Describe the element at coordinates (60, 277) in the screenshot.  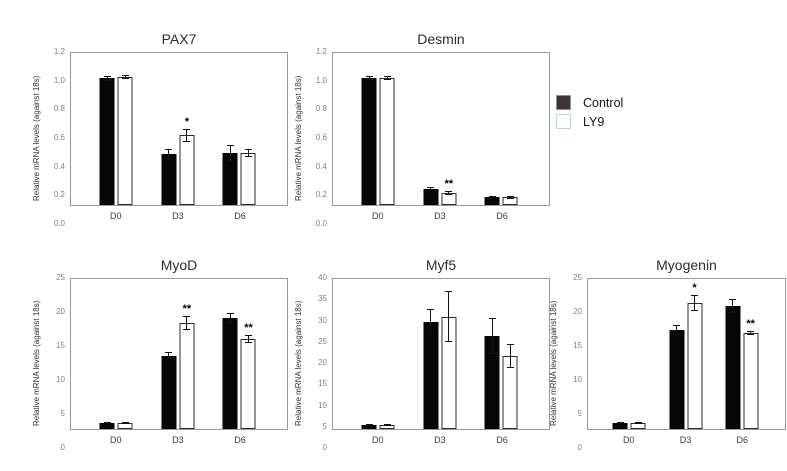
I see `y-tick-label: 25` at that location.